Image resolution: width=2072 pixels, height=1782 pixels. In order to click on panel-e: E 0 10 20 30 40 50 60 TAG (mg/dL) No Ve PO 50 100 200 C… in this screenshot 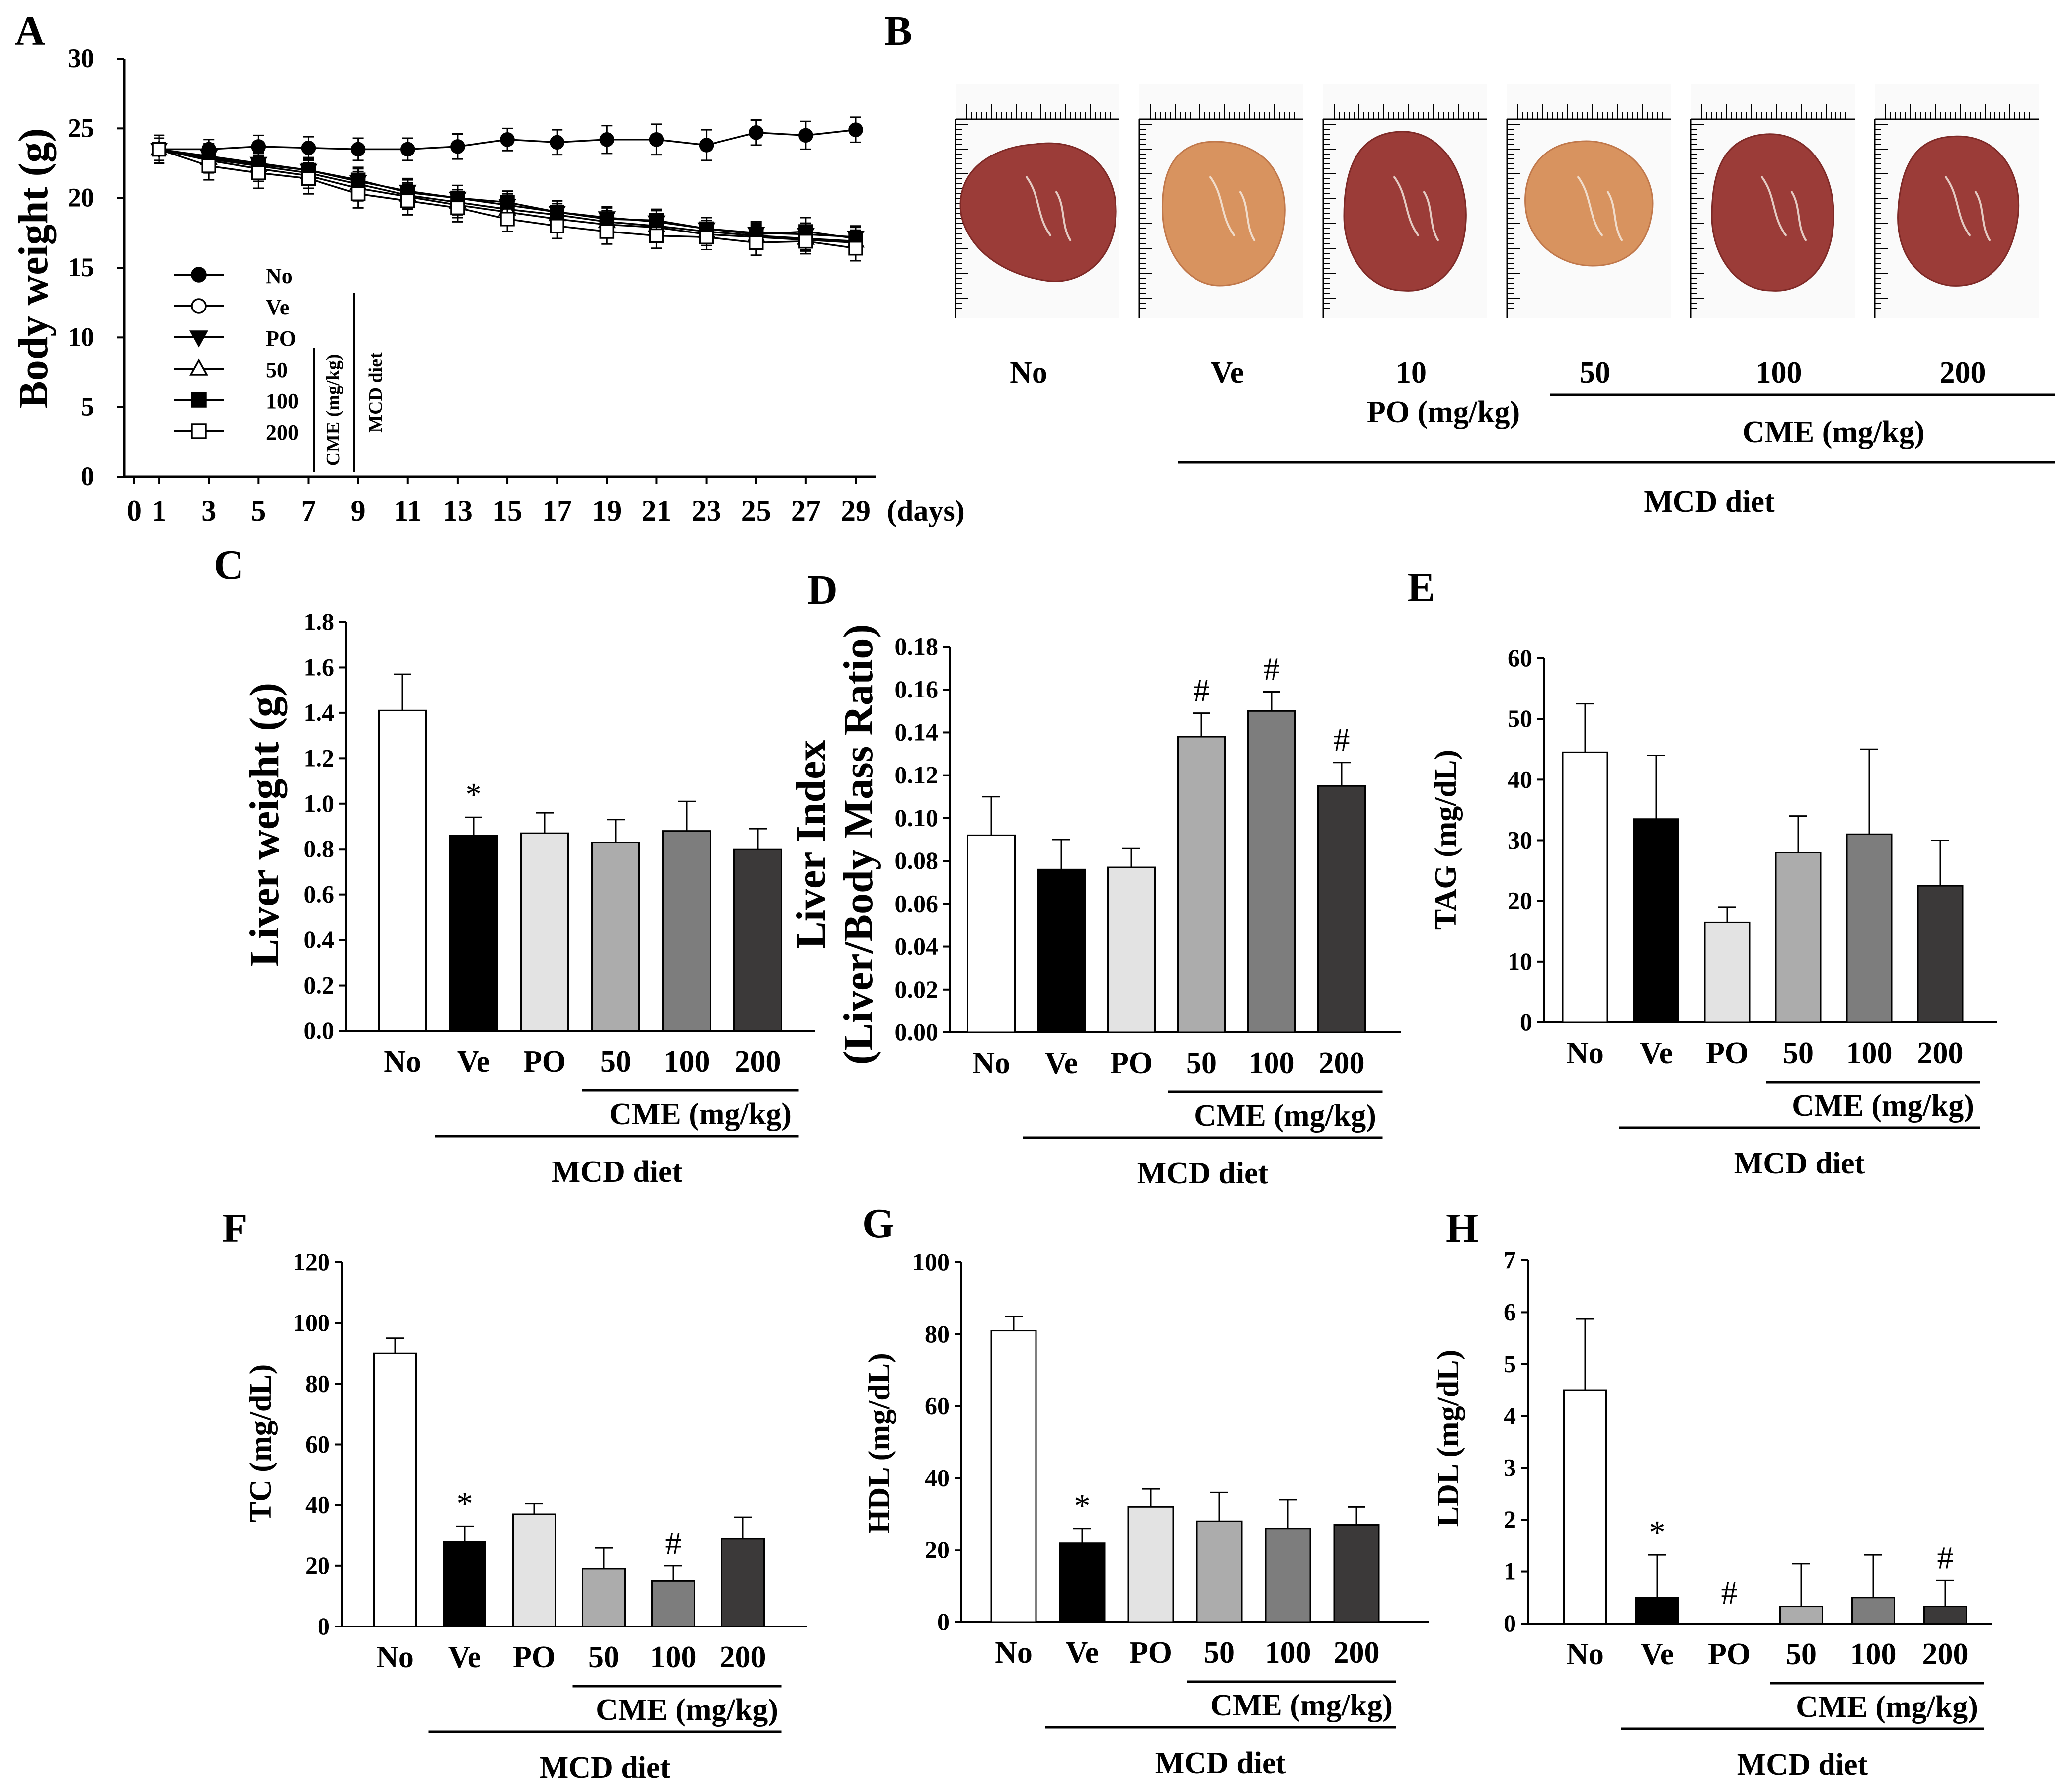, I will do `click(1702, 872)`.